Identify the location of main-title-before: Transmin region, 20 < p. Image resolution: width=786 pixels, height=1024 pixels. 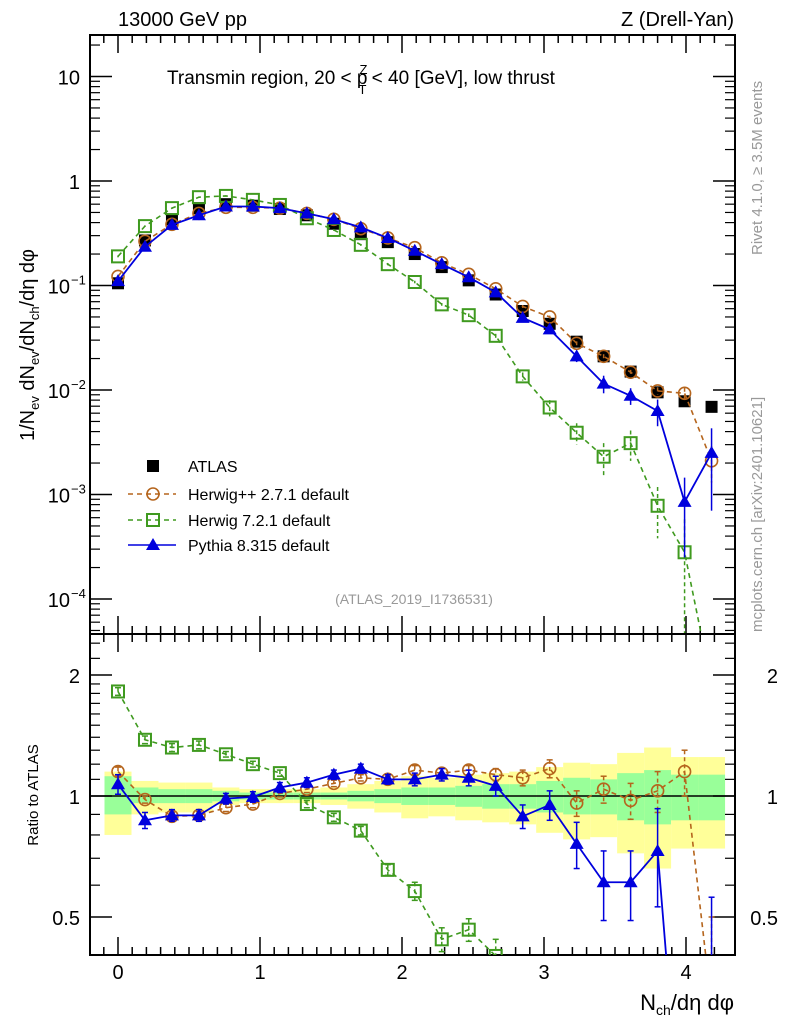
(267, 78).